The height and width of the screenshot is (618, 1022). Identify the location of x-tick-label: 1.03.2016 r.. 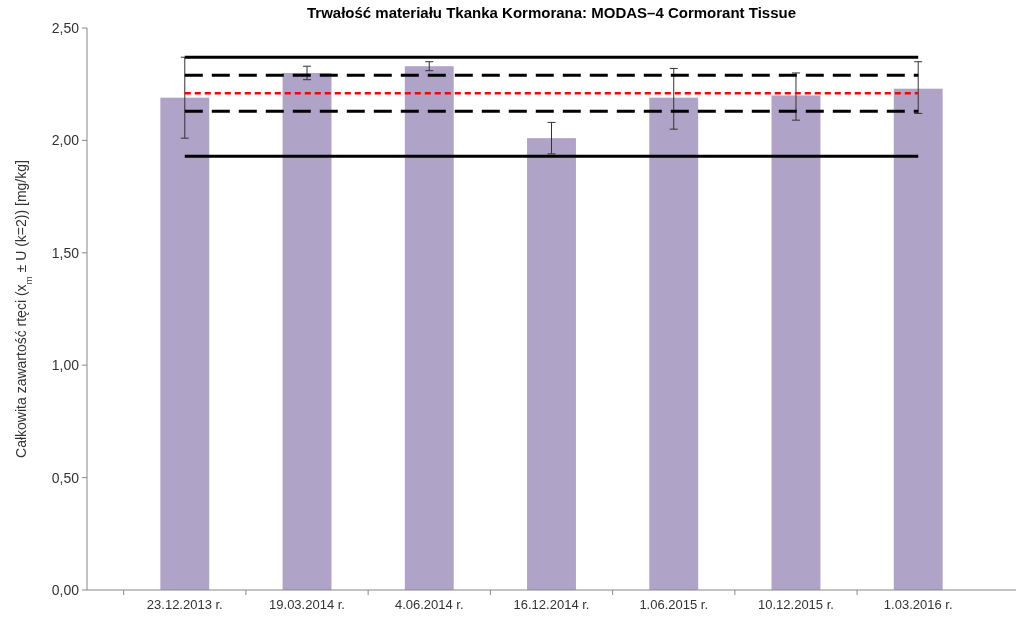
(918, 604).